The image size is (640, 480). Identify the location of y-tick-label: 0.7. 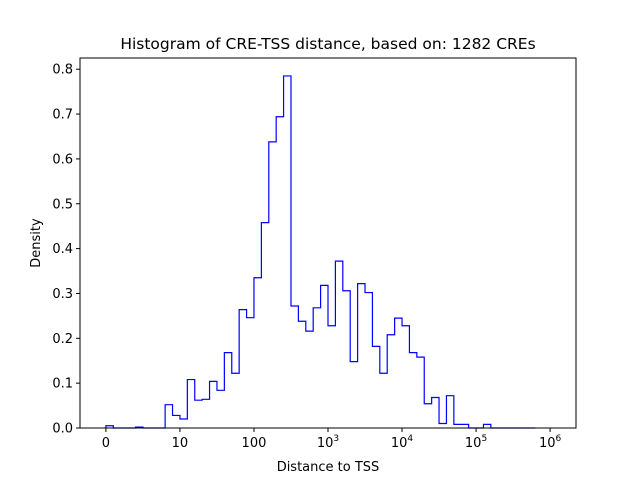
(62, 115).